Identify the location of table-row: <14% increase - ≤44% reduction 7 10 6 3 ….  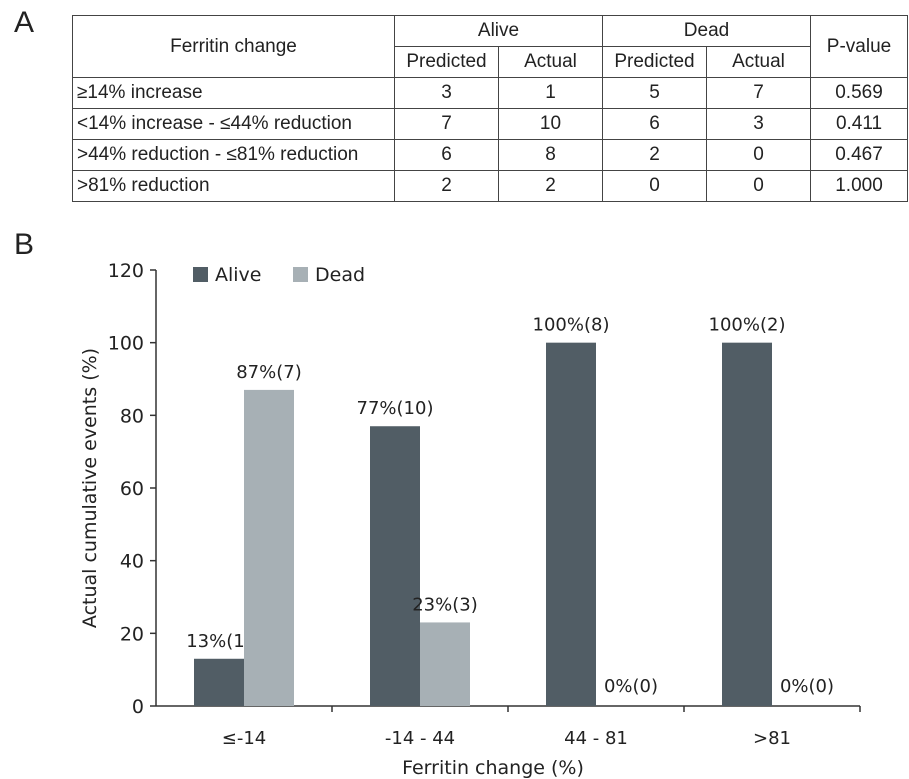
(490, 124).